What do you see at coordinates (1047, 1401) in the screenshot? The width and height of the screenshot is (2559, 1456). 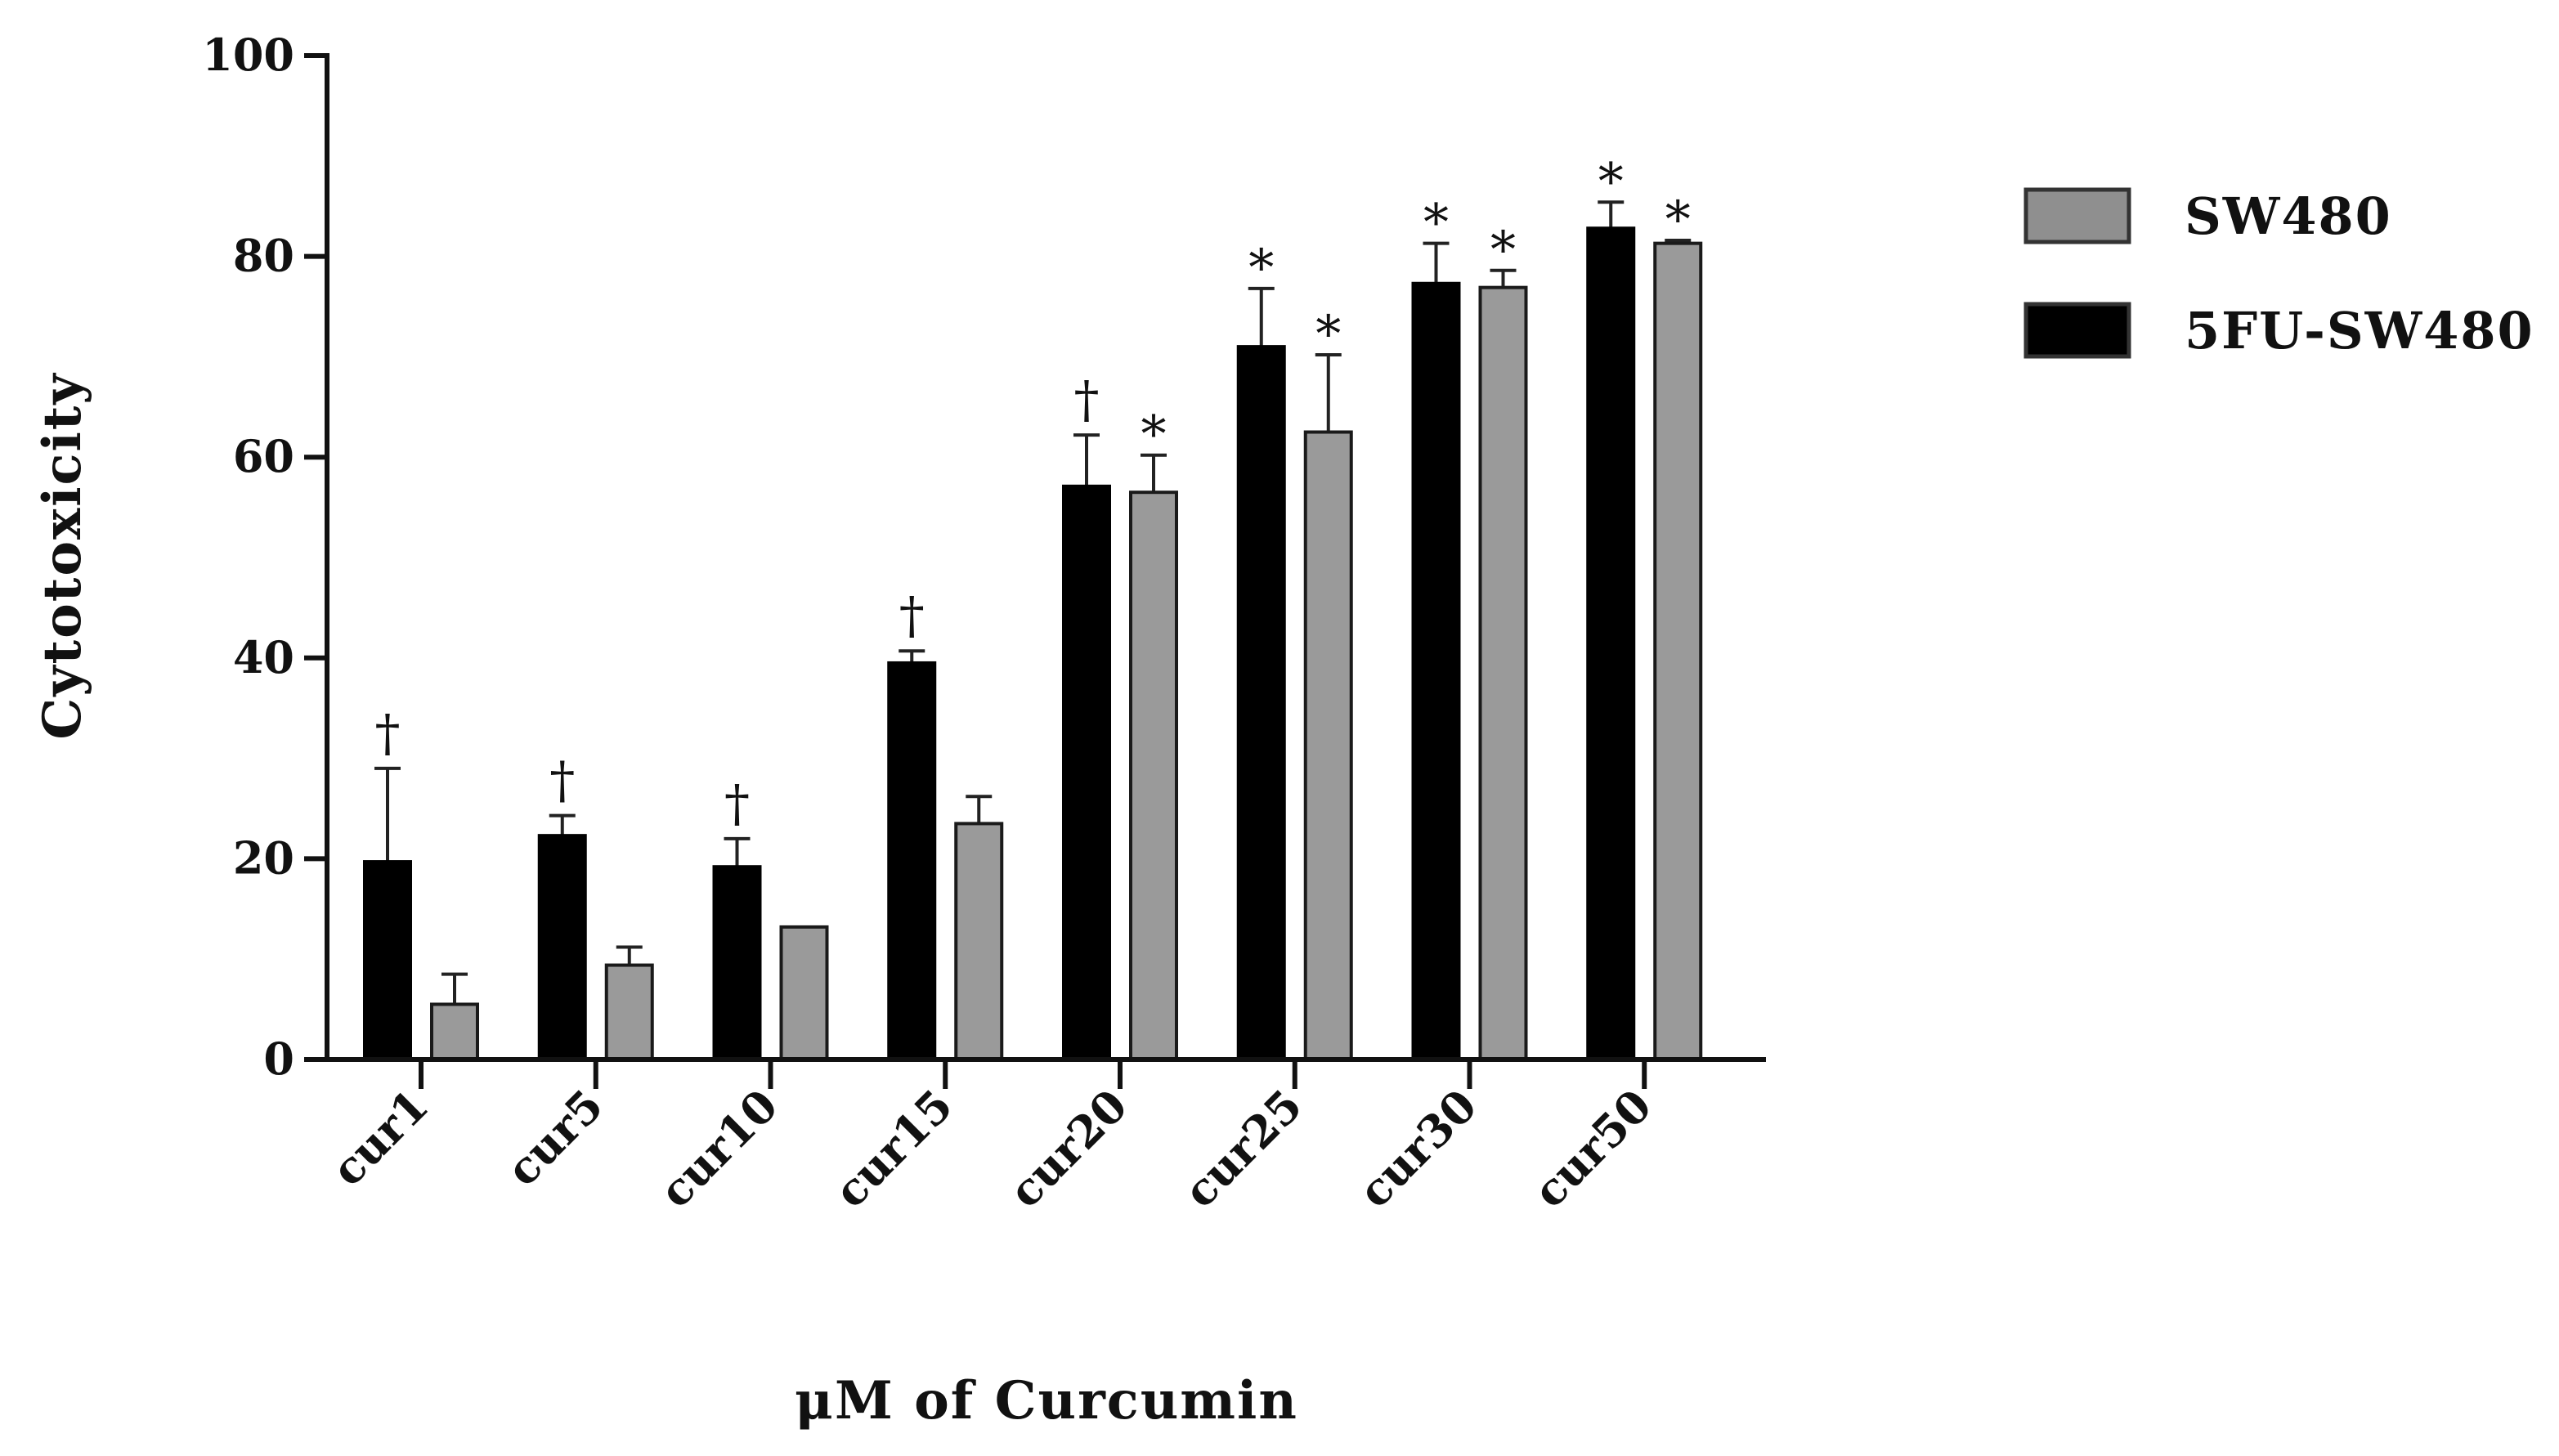 I see `x-axis-title: μM of Curcumin` at bounding box center [1047, 1401].